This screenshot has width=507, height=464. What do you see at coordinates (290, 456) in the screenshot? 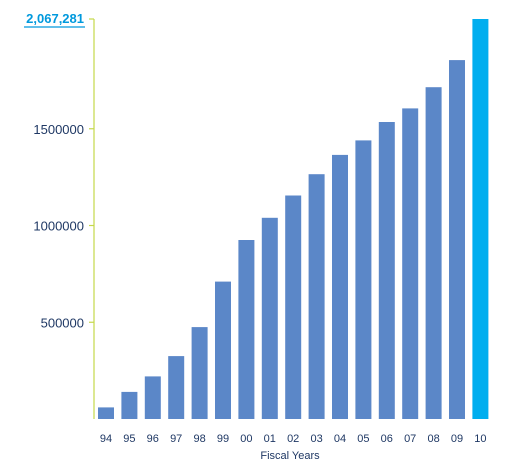
I see `x-axis-title: Fiscal Years` at bounding box center [290, 456].